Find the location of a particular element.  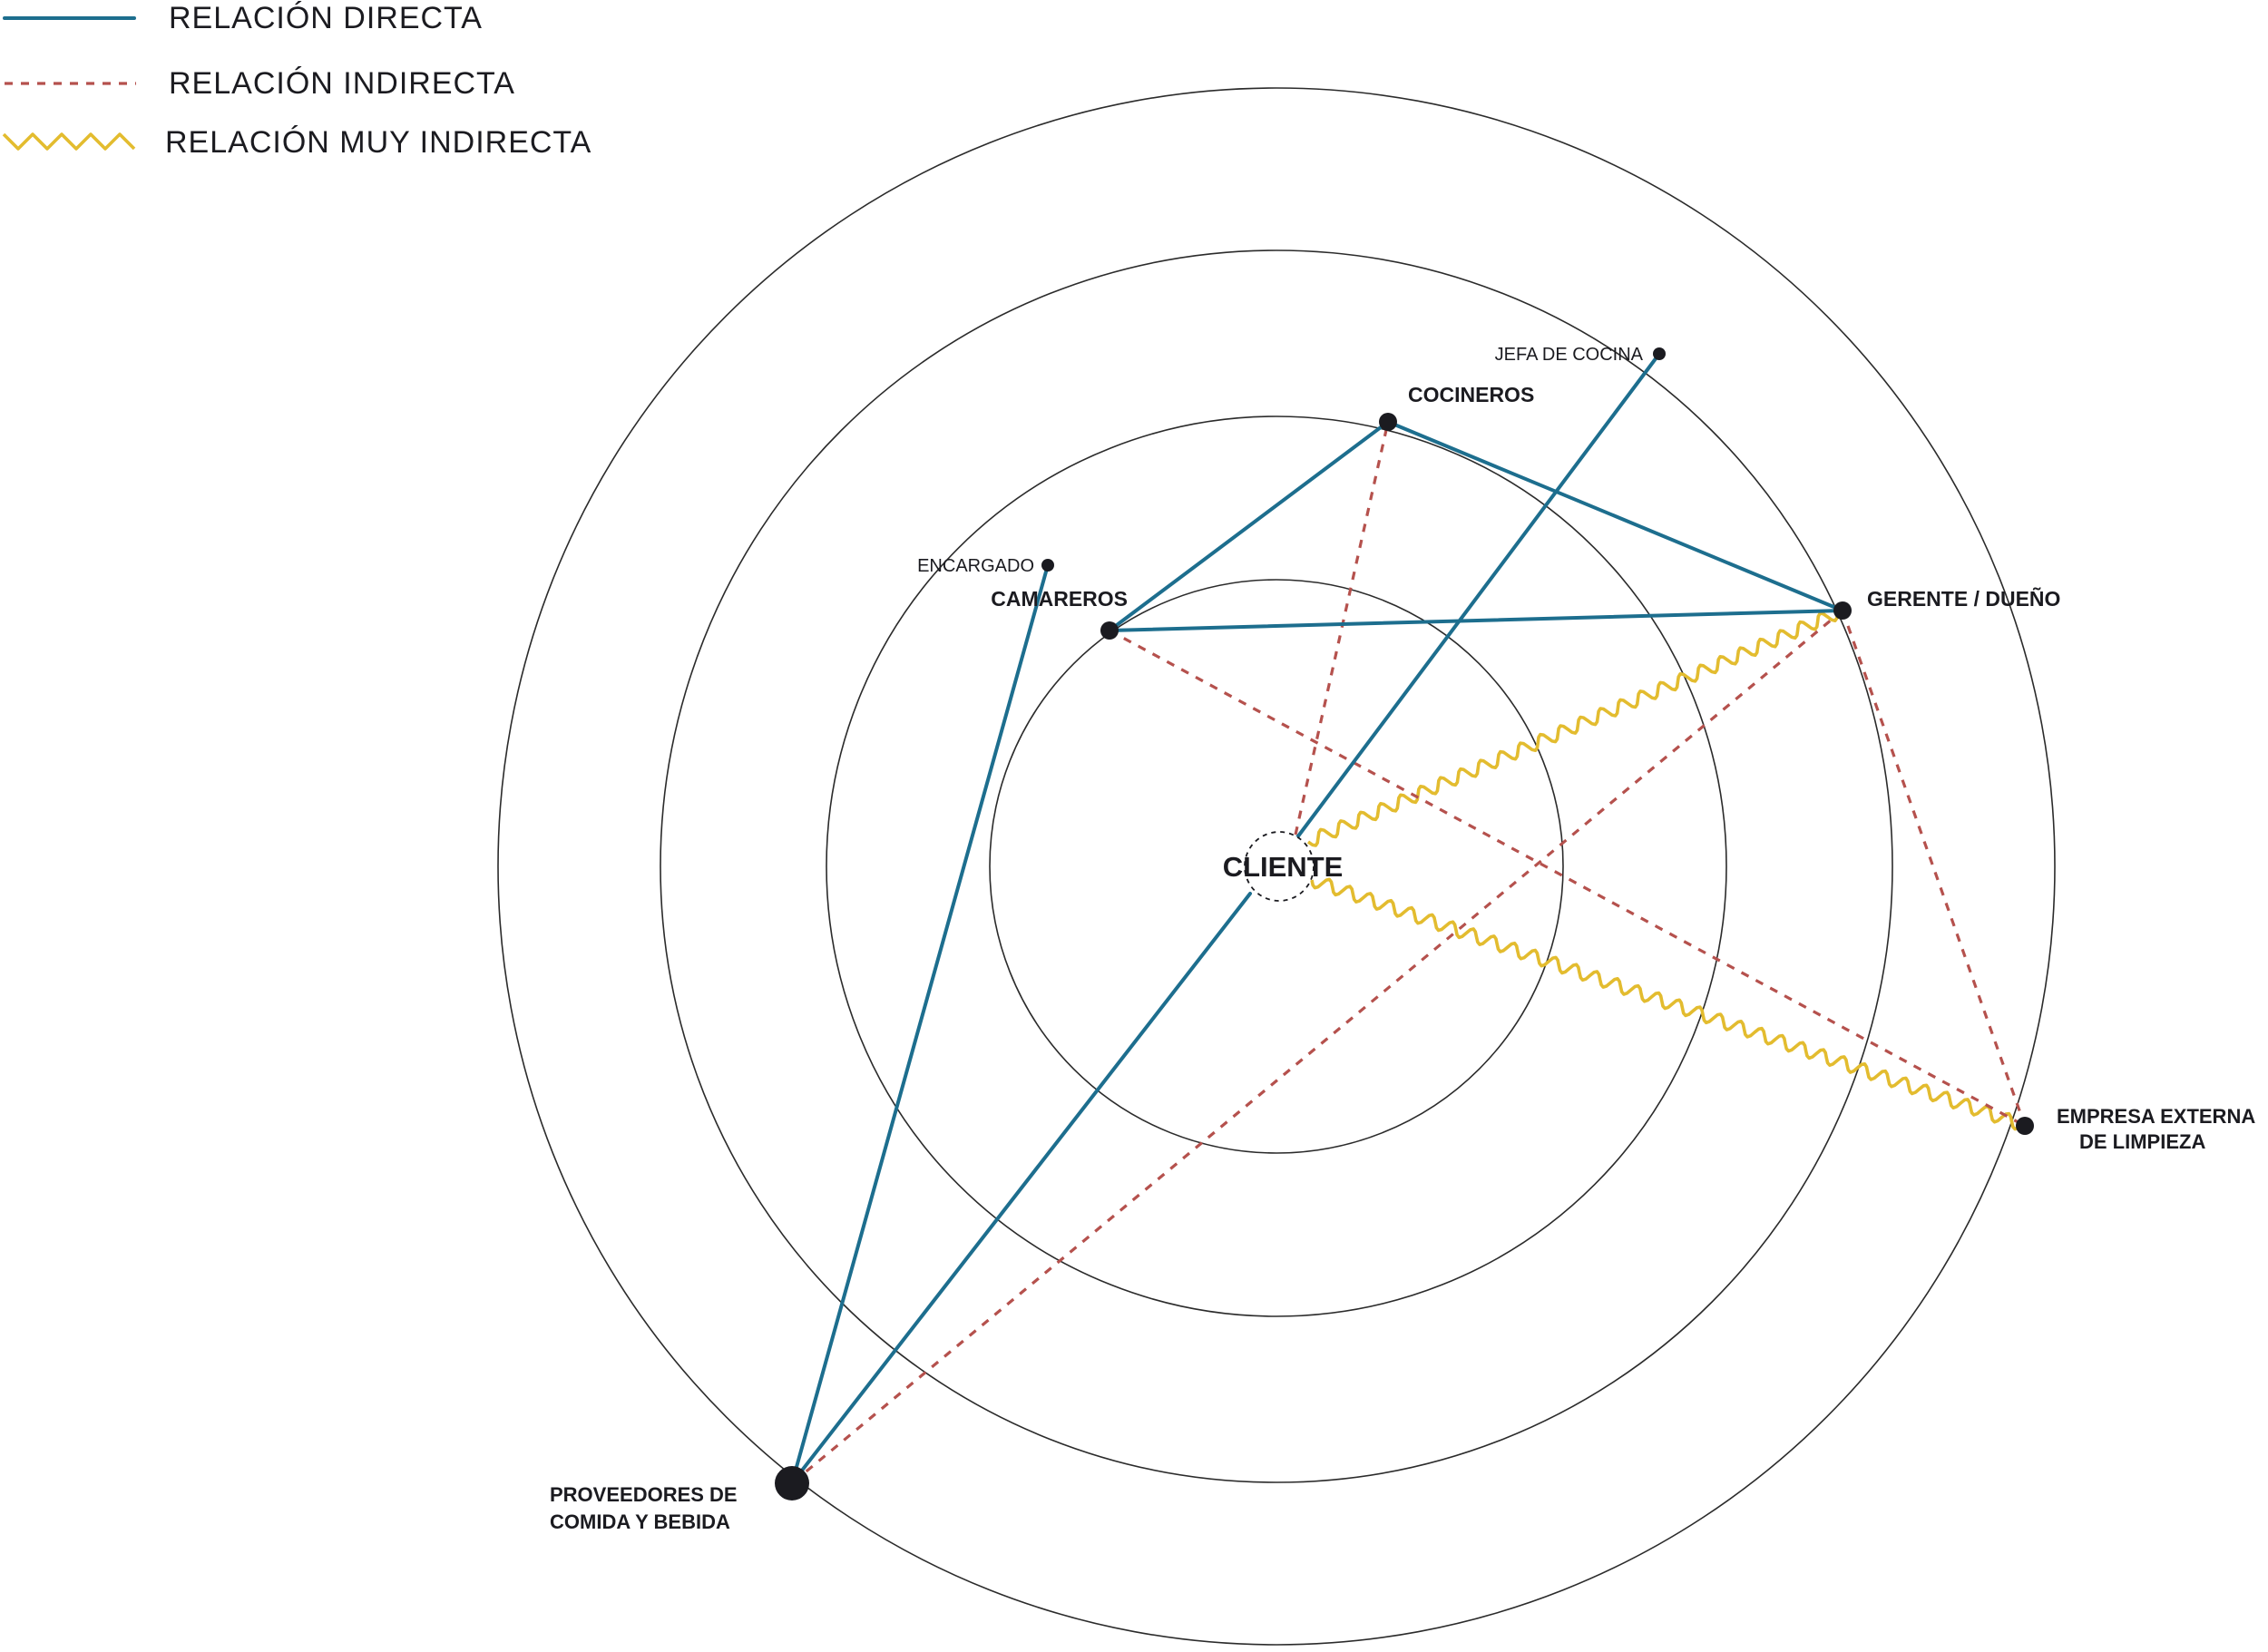

client-center-circle is located at coordinates (1279, 866).